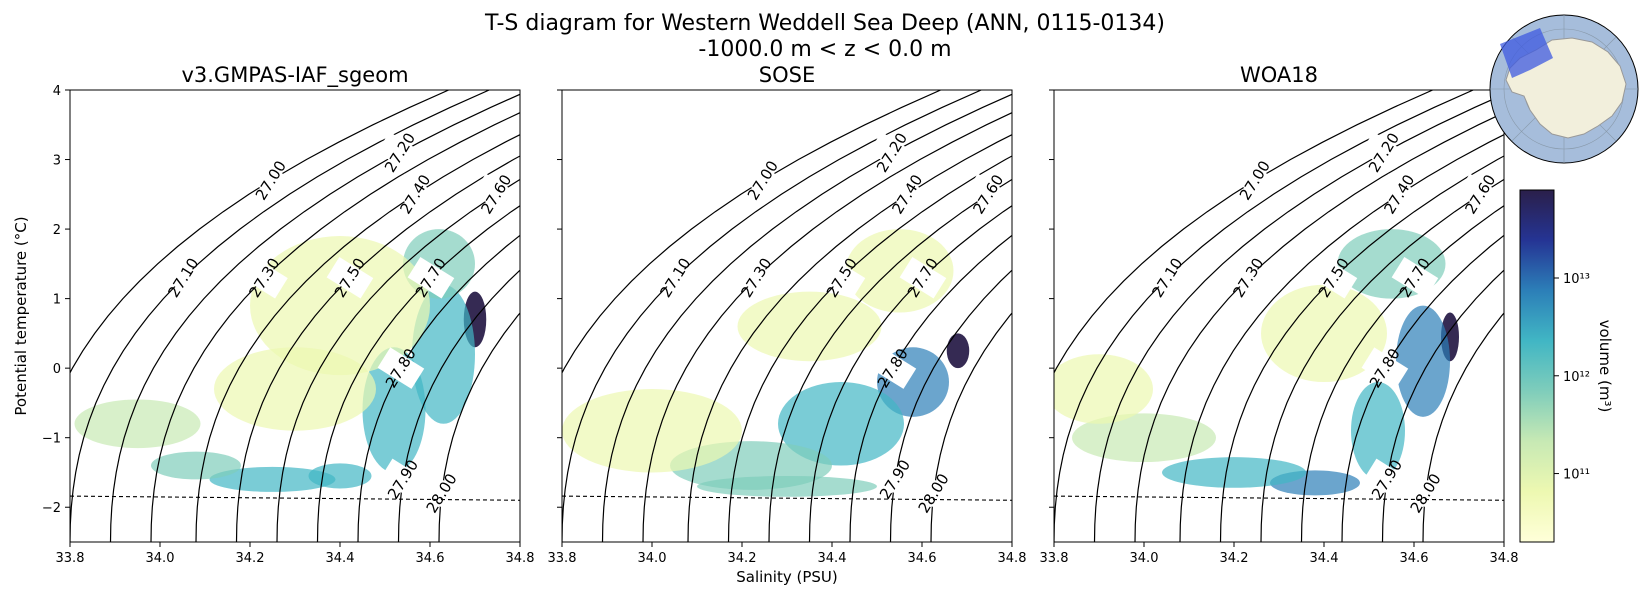 This screenshot has height=600, width=1650. What do you see at coordinates (787, 75) in the screenshot?
I see `panel-title: SOSE` at bounding box center [787, 75].